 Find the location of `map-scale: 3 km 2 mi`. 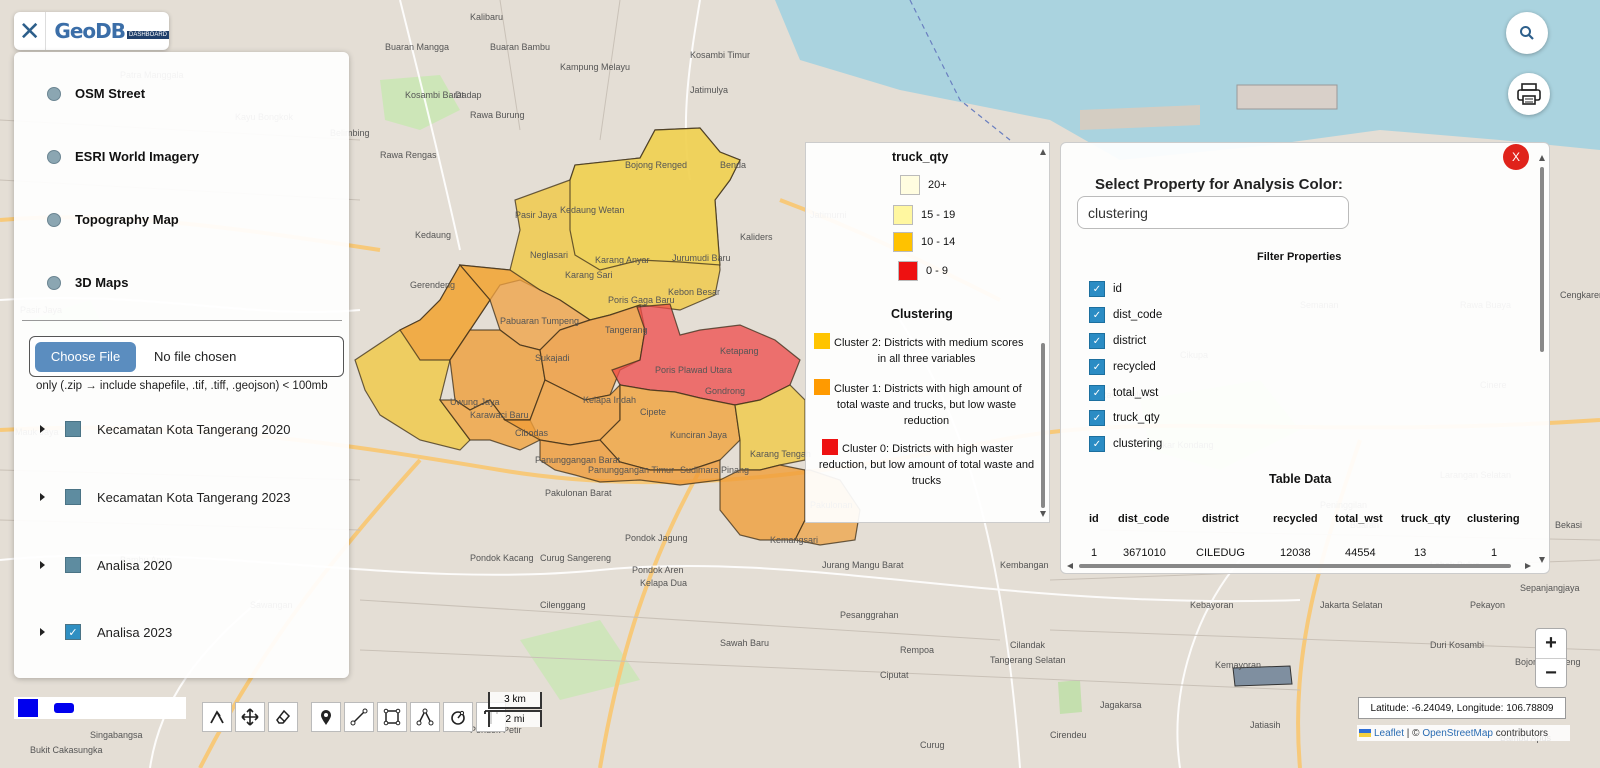

map-scale: 3 km 2 mi is located at coordinates (515, 710).